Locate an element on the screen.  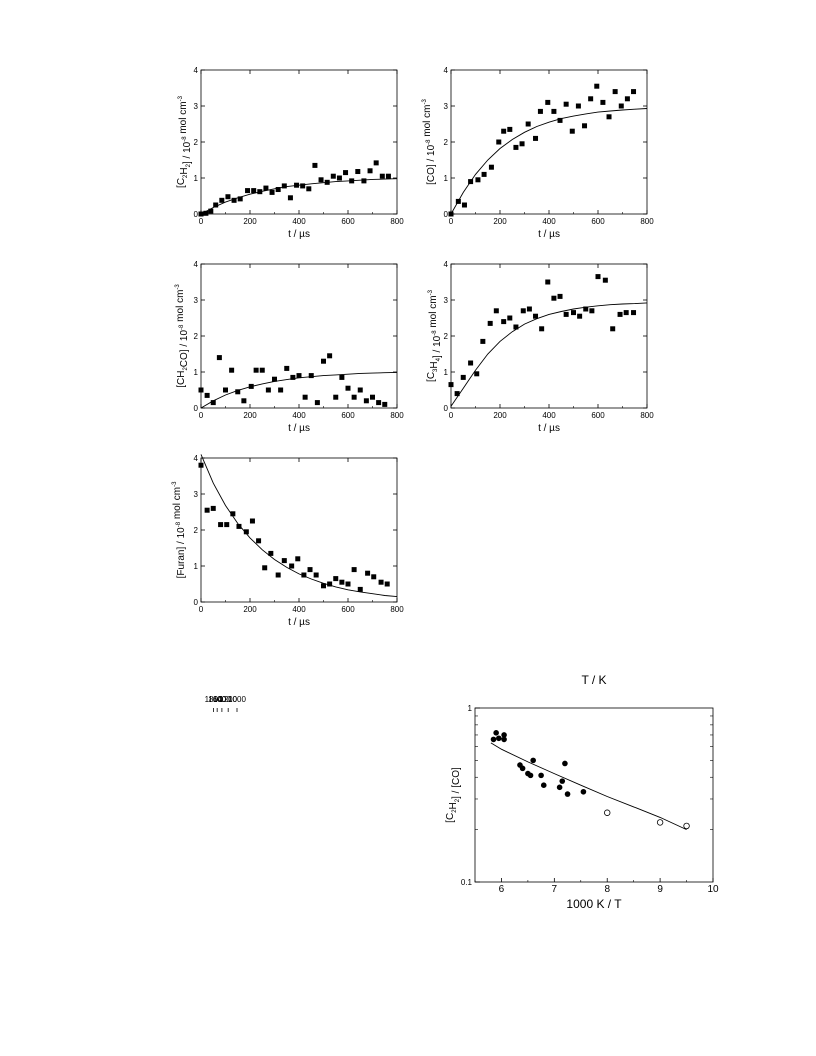
top-x-tick-label: 1600 is located at coordinates (217, 699).